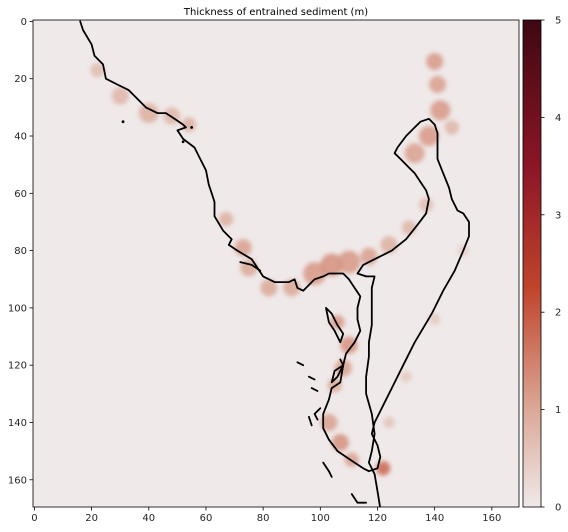 This screenshot has height=532, width=568. What do you see at coordinates (558, 313) in the screenshot?
I see `colorbar-tick-label: 2` at bounding box center [558, 313].